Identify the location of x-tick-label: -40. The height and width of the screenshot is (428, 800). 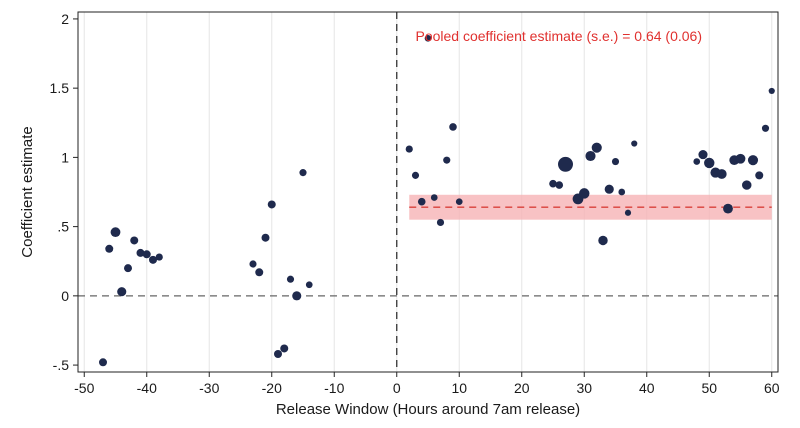
(147, 388).